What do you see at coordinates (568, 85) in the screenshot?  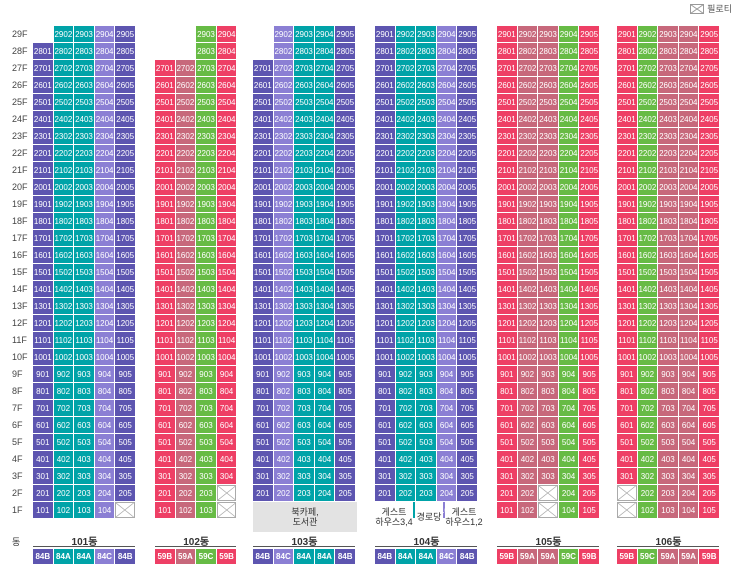 I see `unit-cell: 2604` at bounding box center [568, 85].